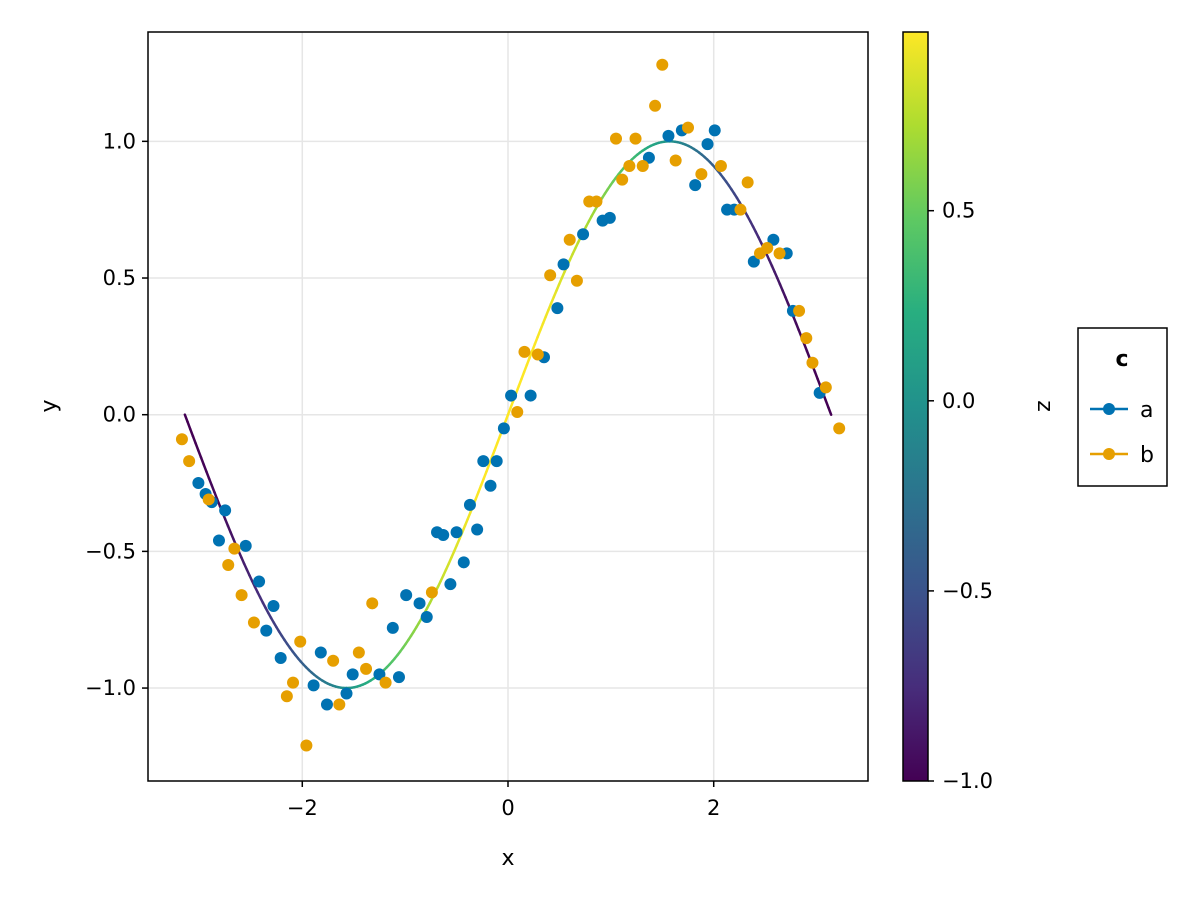 This screenshot has height=900, width=1200. Describe the element at coordinates (915, 406) in the screenshot. I see `colorbar` at that location.